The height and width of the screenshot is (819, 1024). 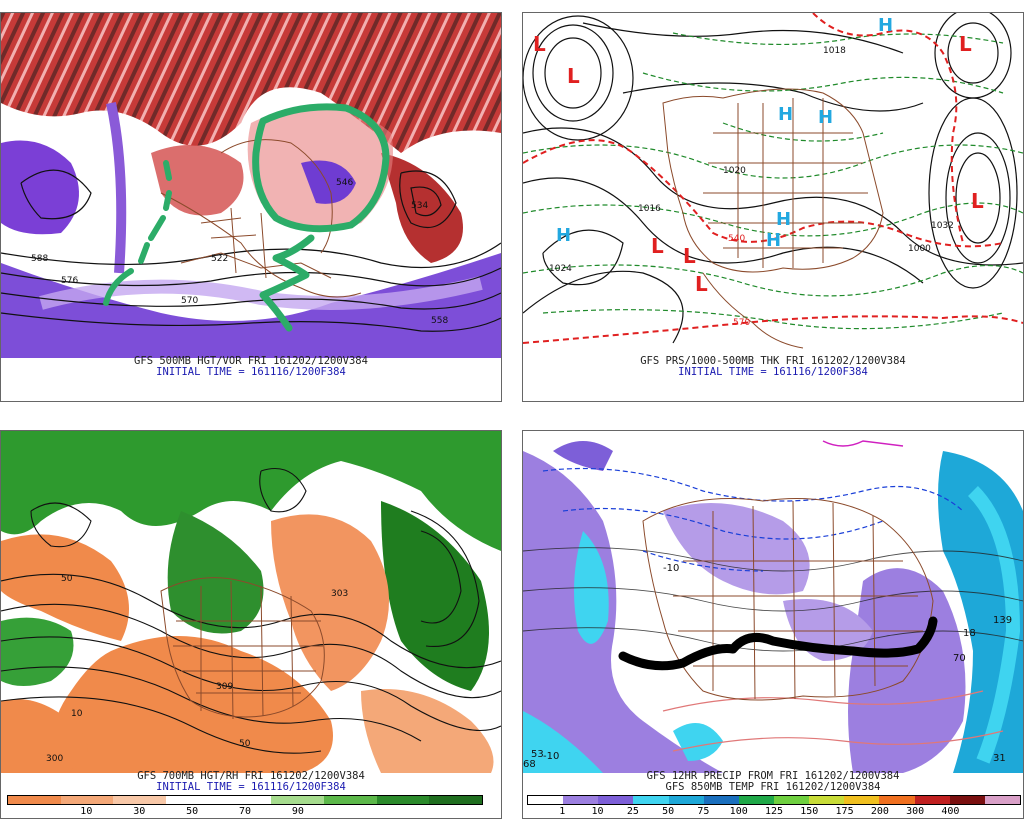 What do you see at coordinates (736, 239) in the screenshot?
I see `pressure-label: 540` at bounding box center [736, 239].